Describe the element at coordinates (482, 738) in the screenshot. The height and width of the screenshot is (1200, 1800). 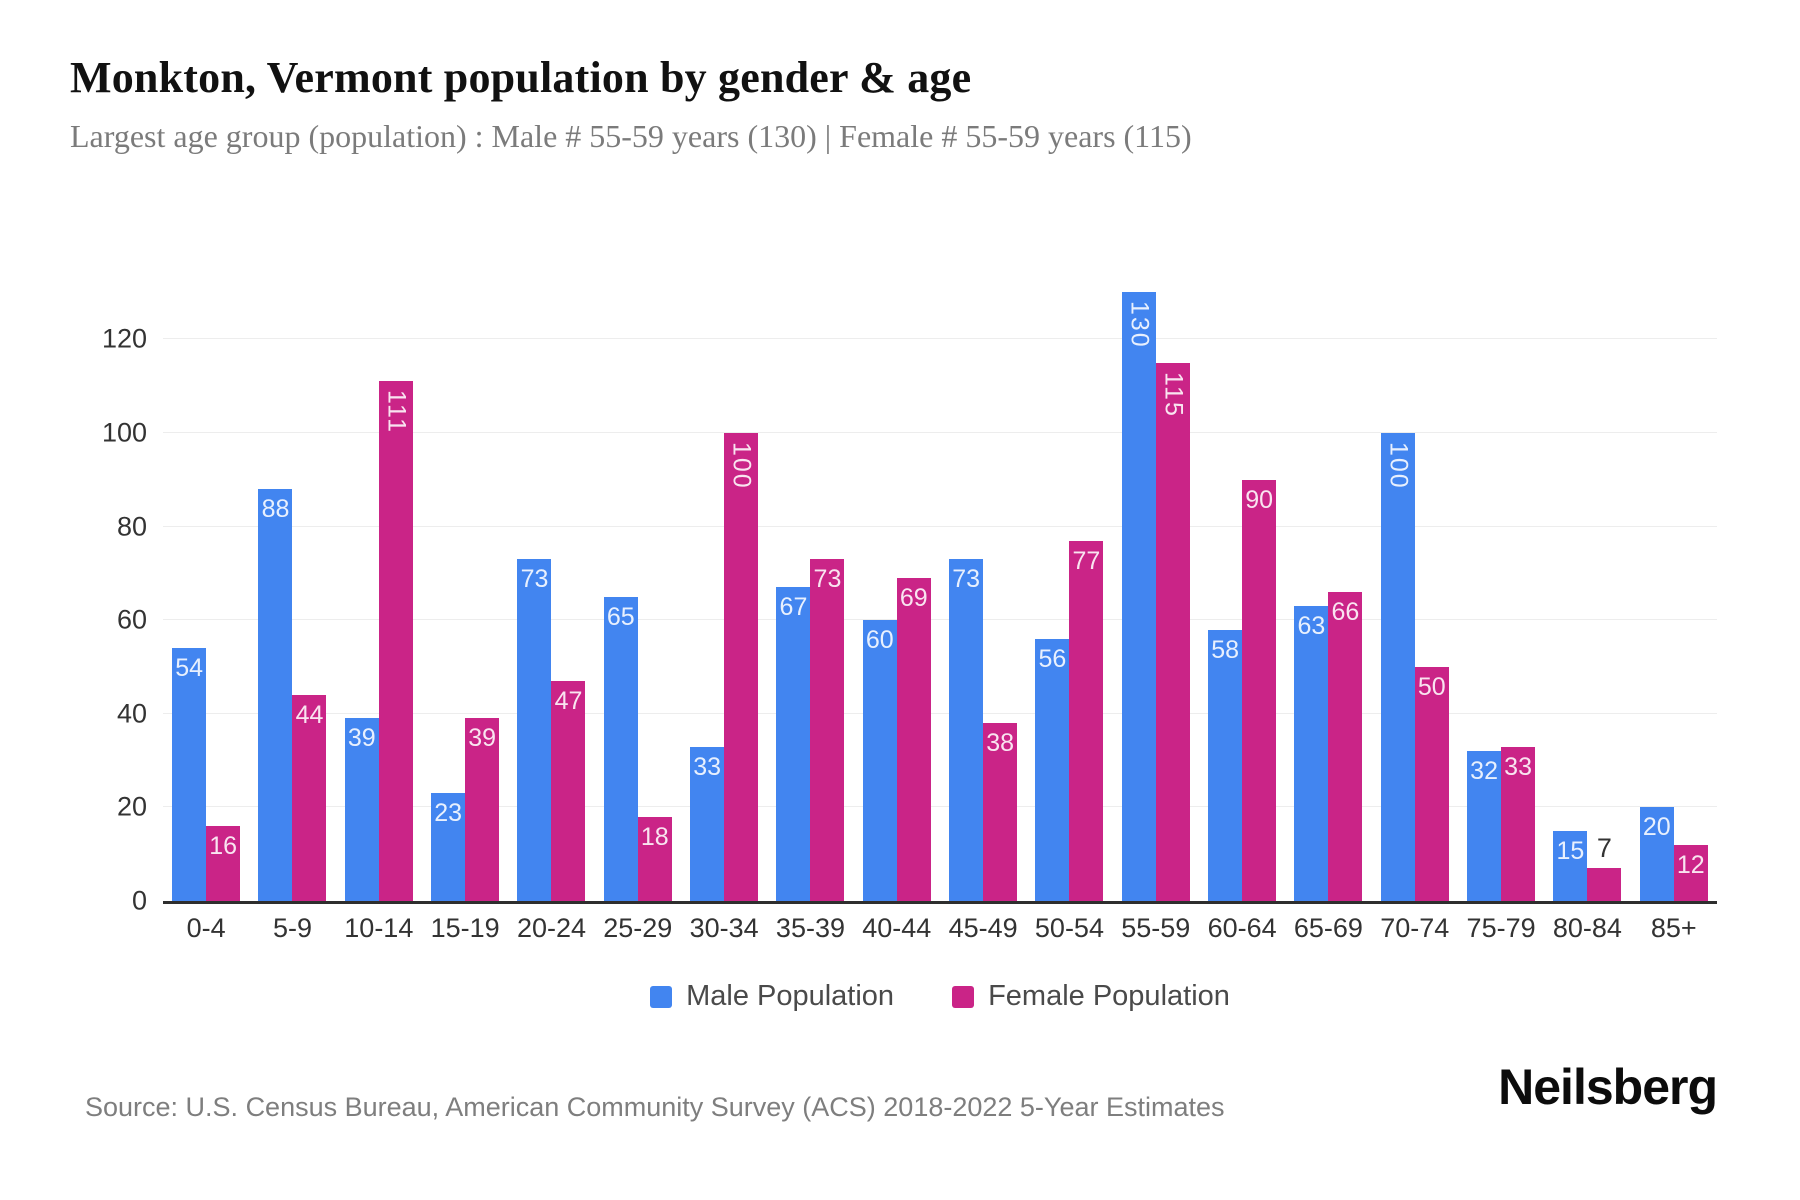
I see `bar-value-label: 39` at that location.